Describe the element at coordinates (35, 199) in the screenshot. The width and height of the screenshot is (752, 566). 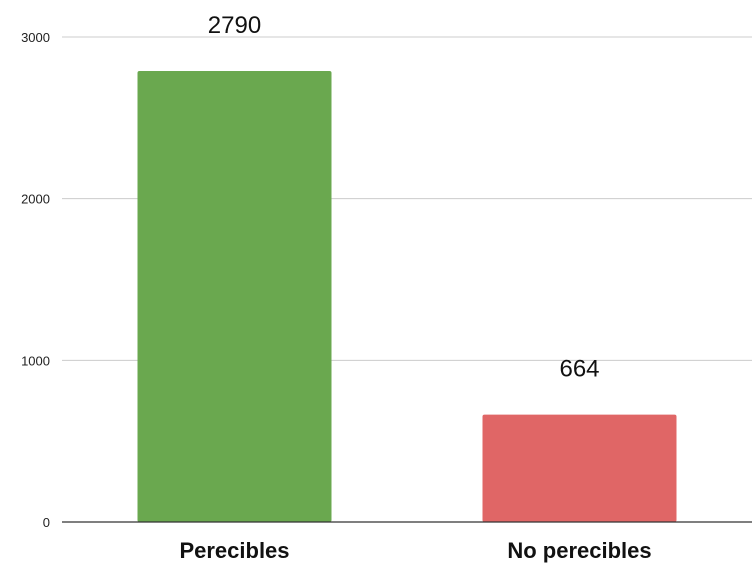
I see `y-tick-label: 2000` at that location.